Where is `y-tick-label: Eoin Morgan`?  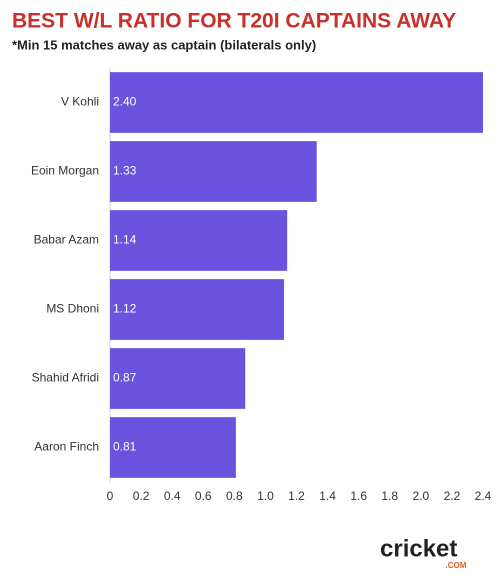
y-tick-label: Eoin Morgan is located at coordinates (65, 171).